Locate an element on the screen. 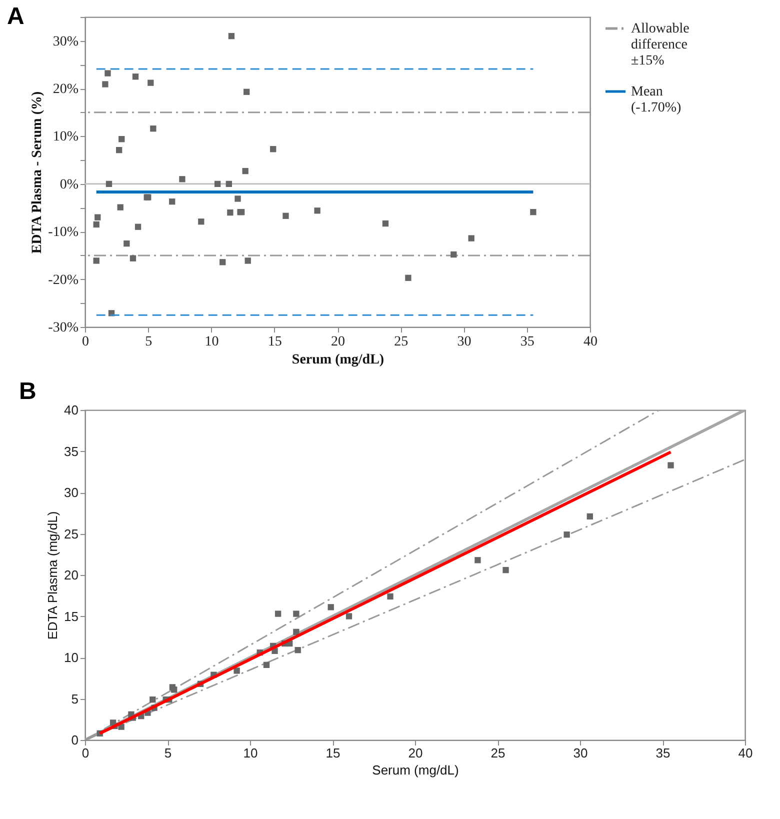 This screenshot has width=780, height=819. y-tick-label: 30 is located at coordinates (71, 492).